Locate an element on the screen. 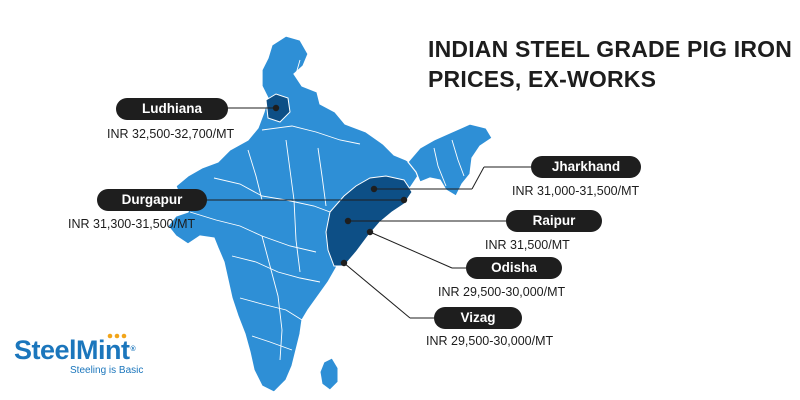 Image resolution: width=800 pixels, height=400 pixels. label-ludhiana: Ludhiana is located at coordinates (172, 109).